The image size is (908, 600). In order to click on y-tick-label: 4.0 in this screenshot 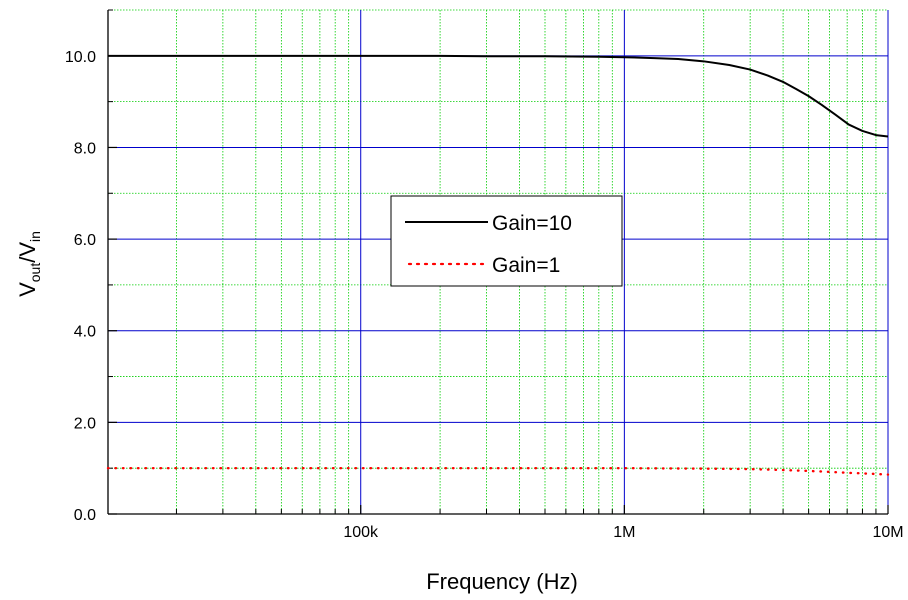, I will do `click(85, 332)`.